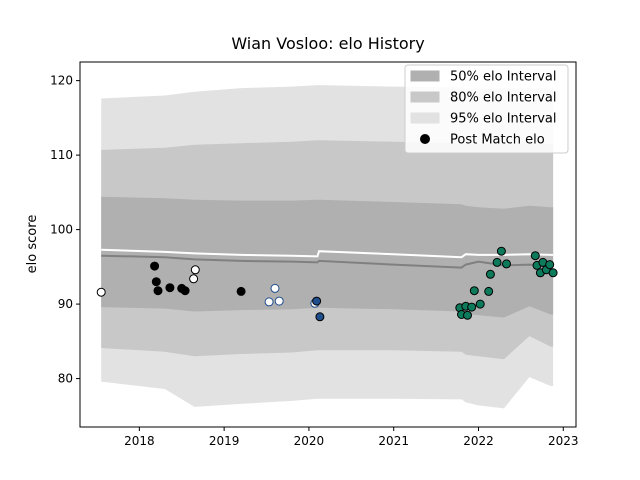 This screenshot has width=640, height=480. What do you see at coordinates (393, 441) in the screenshot?
I see `x-tick-label: 2021` at bounding box center [393, 441].